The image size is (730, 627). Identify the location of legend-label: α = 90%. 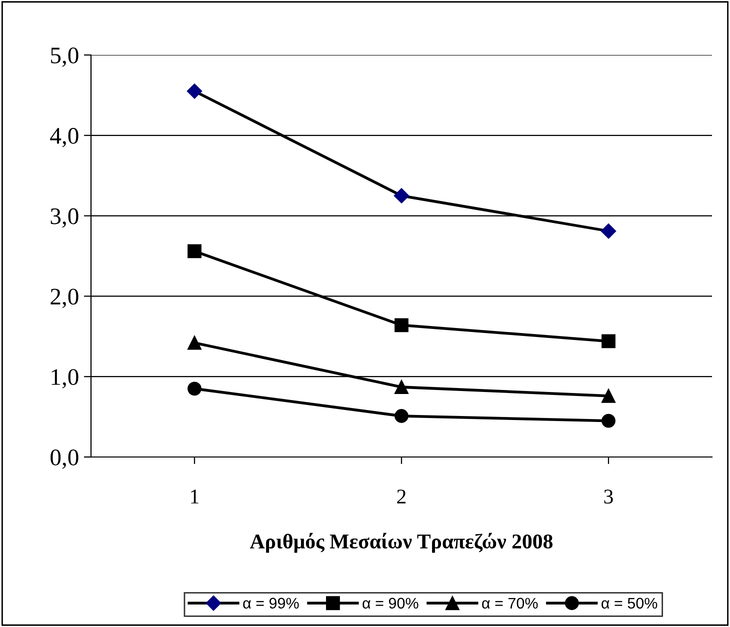
(390, 603).